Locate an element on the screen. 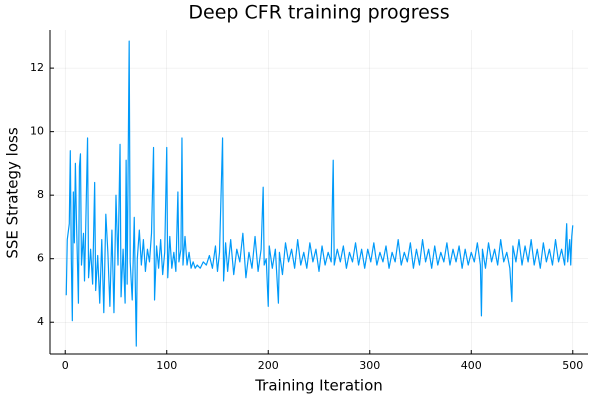 The width and height of the screenshot is (600, 400). x-axis-label: Training Iteration is located at coordinates (318, 386).